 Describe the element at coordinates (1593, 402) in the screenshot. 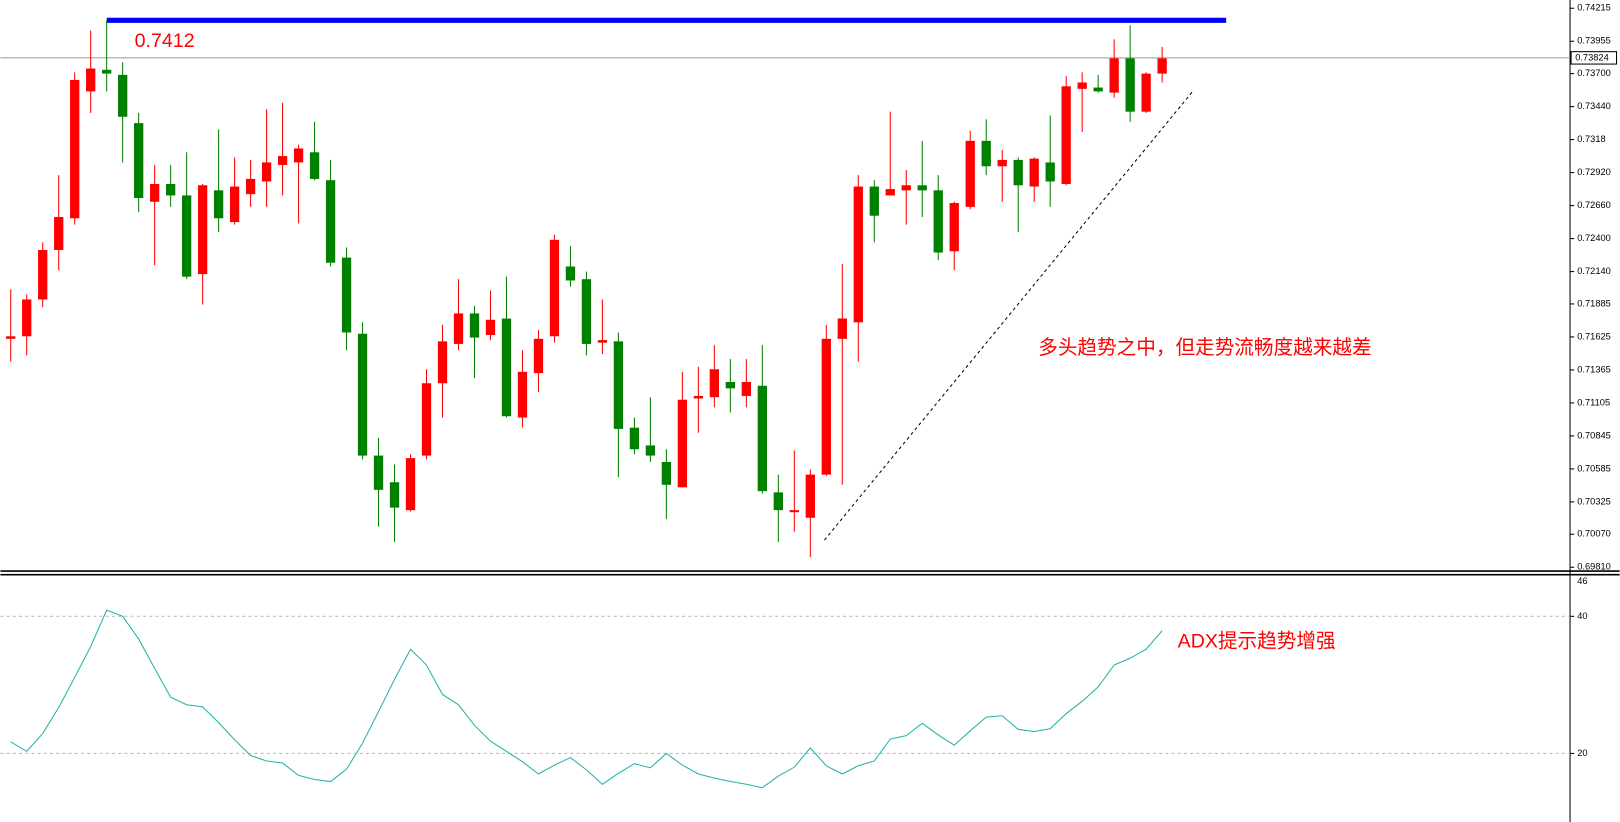

I see `y-tick-label: 0.71105` at that location.